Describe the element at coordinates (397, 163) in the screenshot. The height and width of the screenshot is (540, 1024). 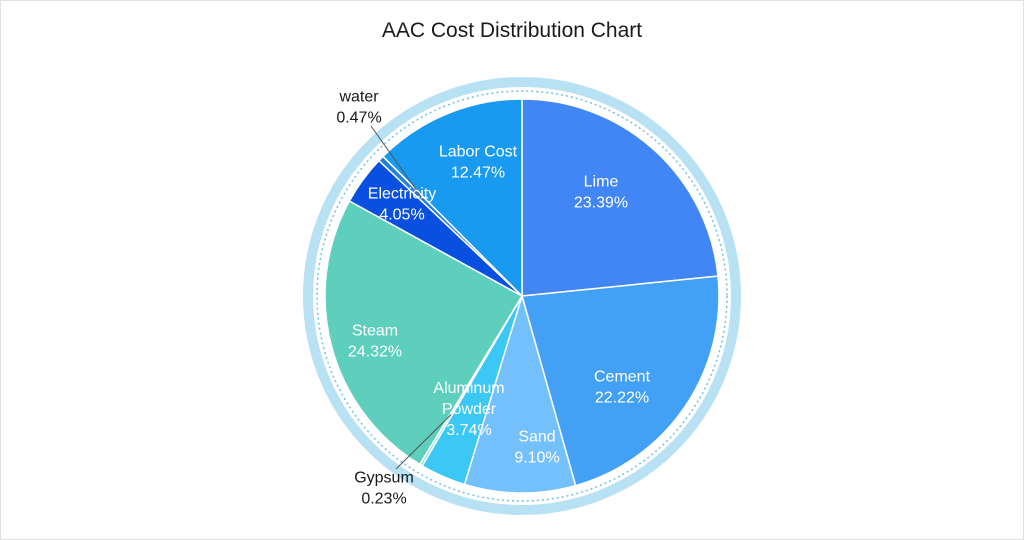
I see `leader-line-water` at that location.